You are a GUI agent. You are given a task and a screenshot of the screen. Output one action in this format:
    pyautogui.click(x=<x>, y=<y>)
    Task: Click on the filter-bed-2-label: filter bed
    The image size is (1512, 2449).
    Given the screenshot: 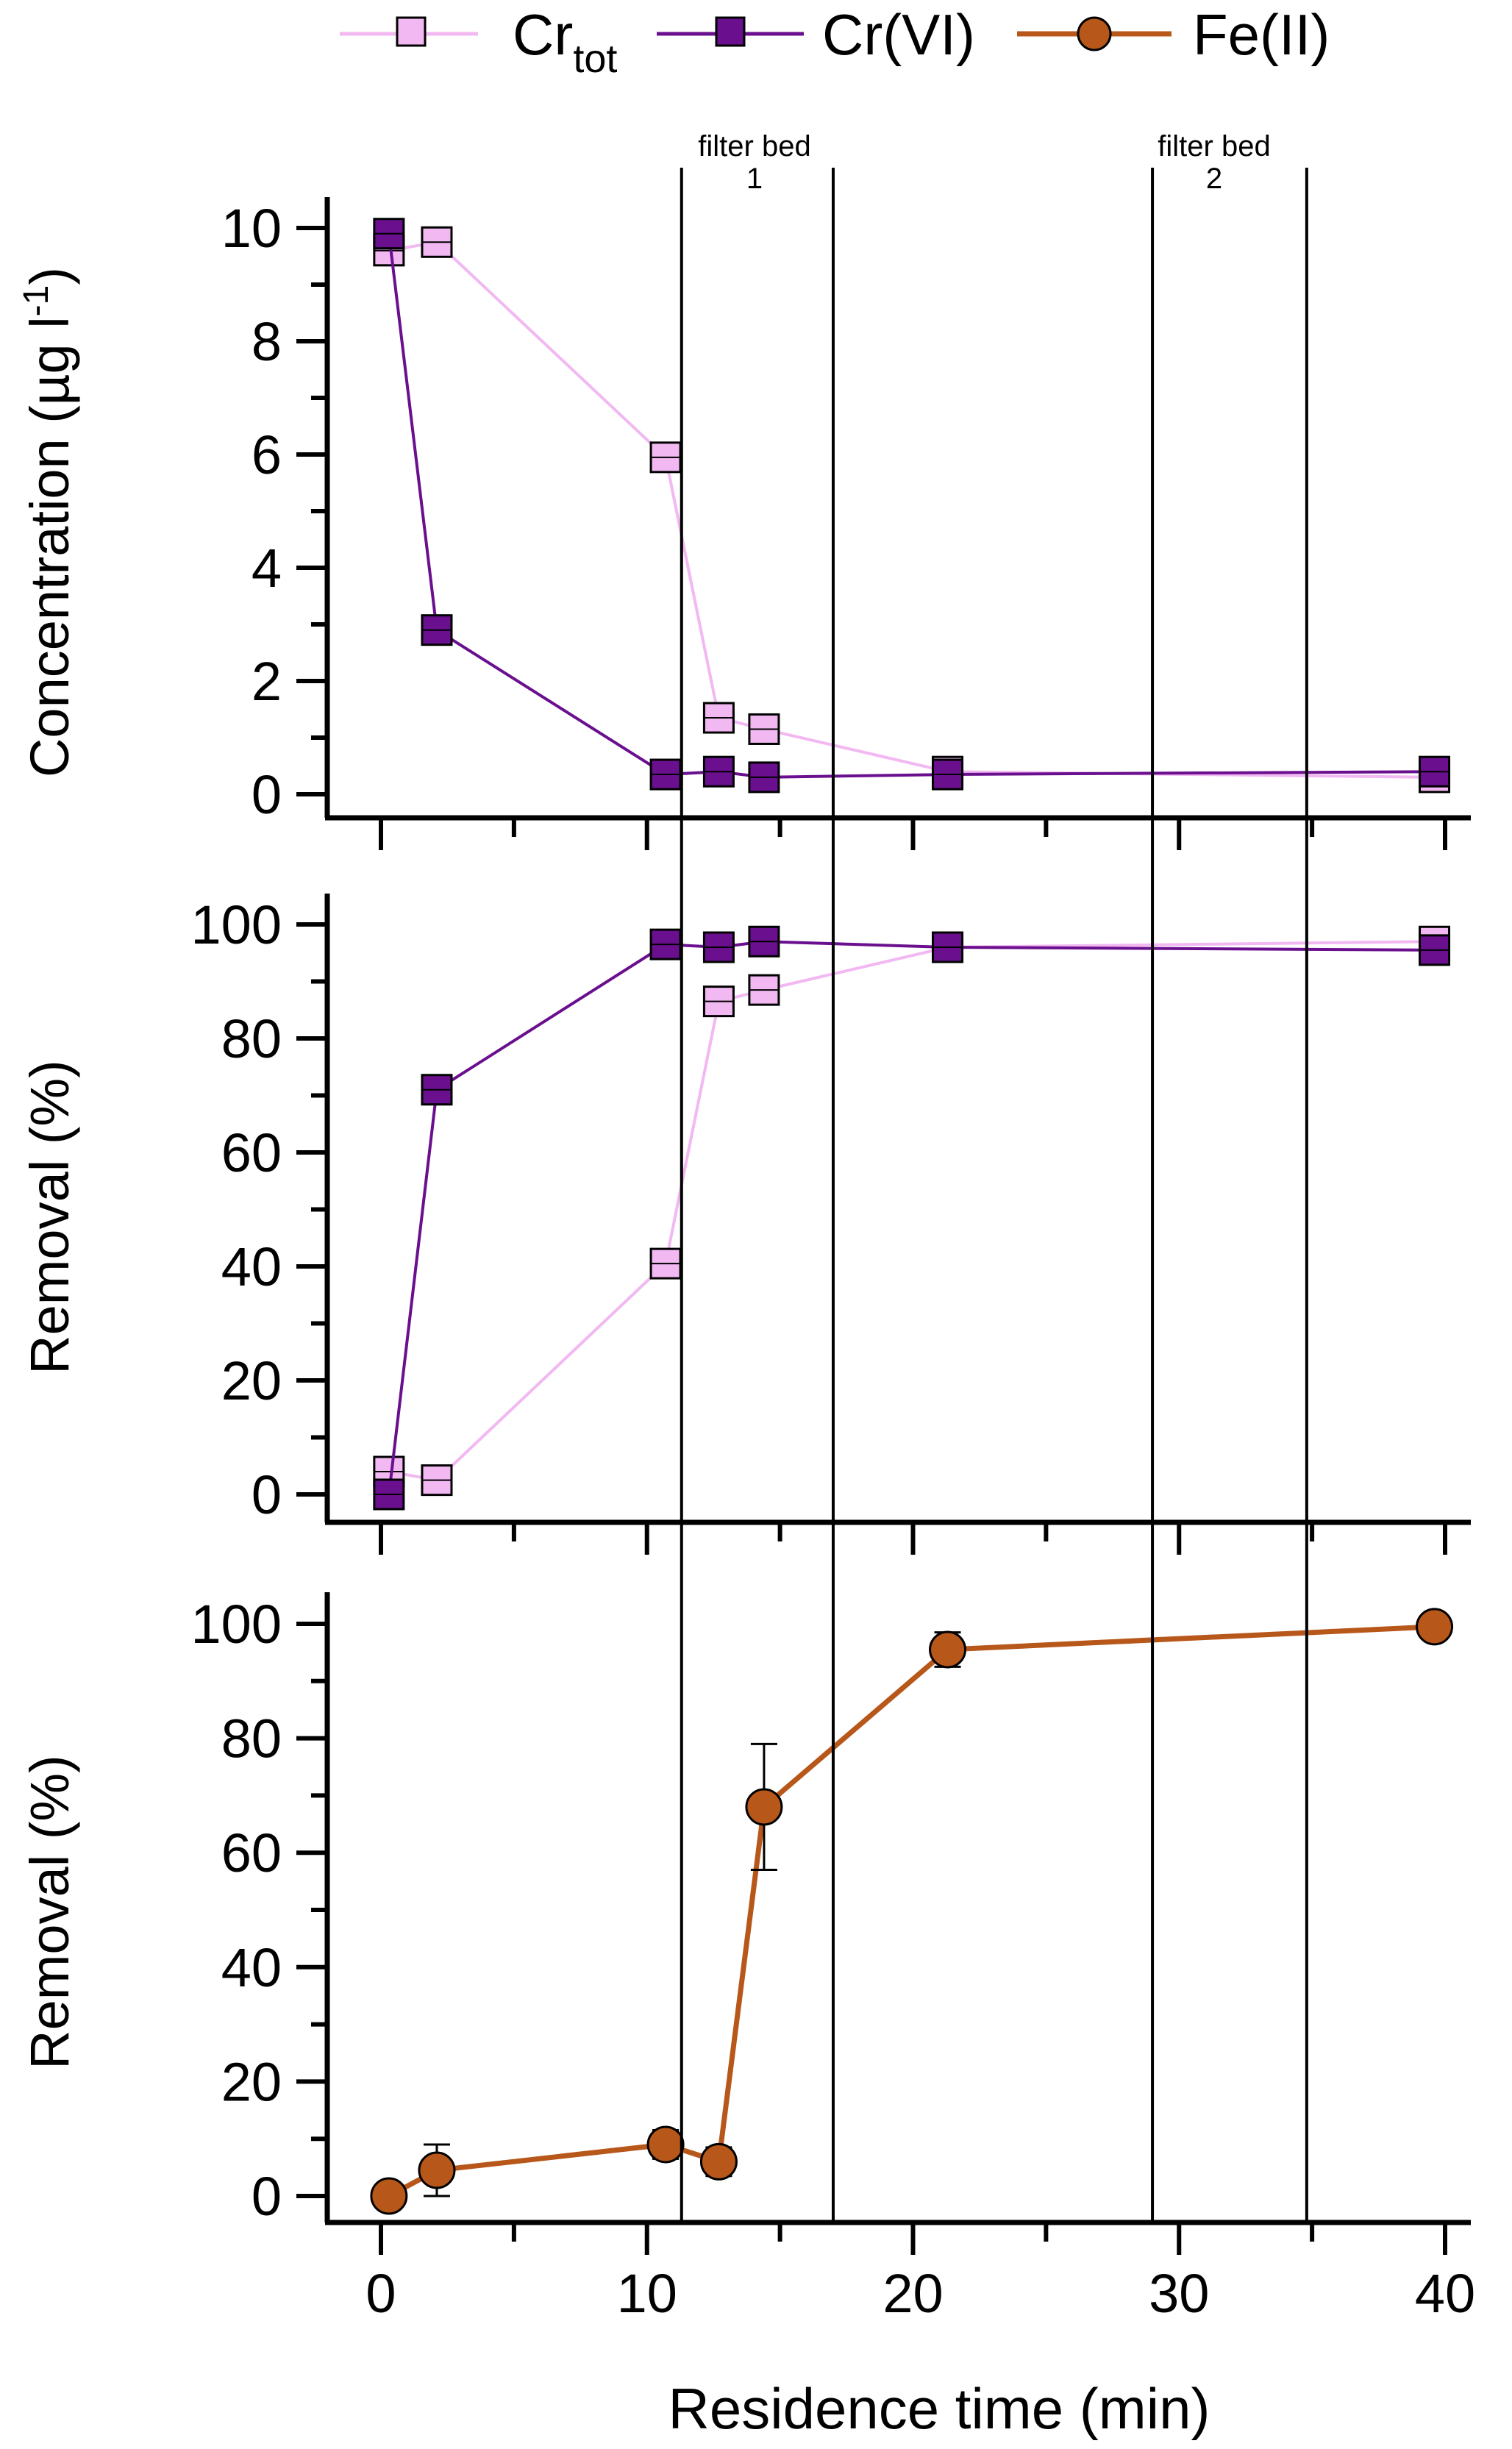 What is the action you would take?
    pyautogui.click(x=1214, y=146)
    